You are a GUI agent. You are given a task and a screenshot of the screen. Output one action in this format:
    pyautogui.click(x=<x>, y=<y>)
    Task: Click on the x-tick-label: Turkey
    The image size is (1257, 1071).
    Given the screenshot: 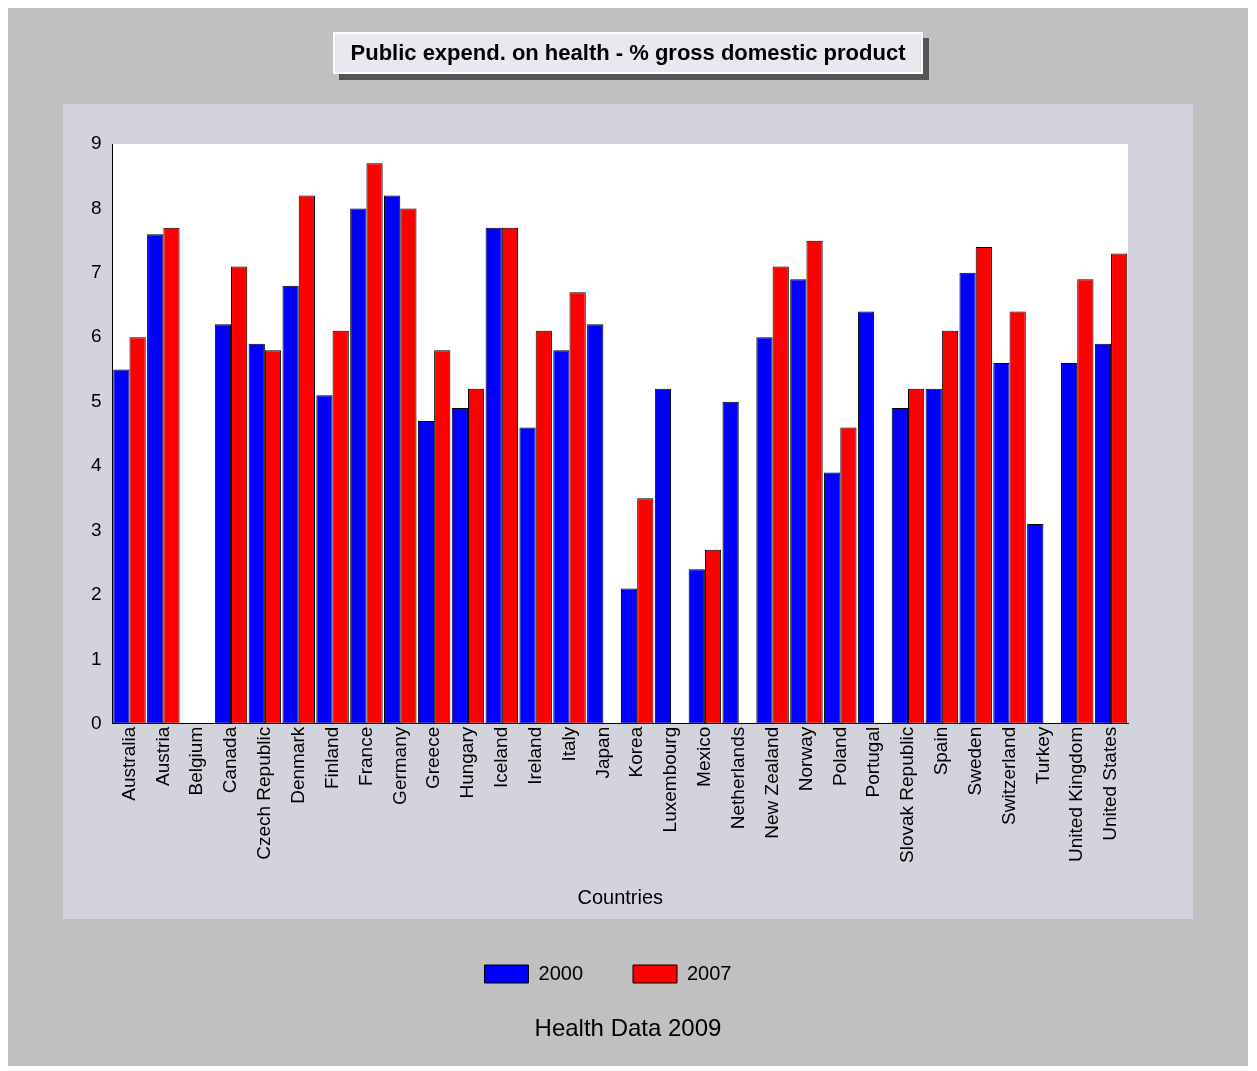 What is the action you would take?
    pyautogui.click(x=1042, y=755)
    